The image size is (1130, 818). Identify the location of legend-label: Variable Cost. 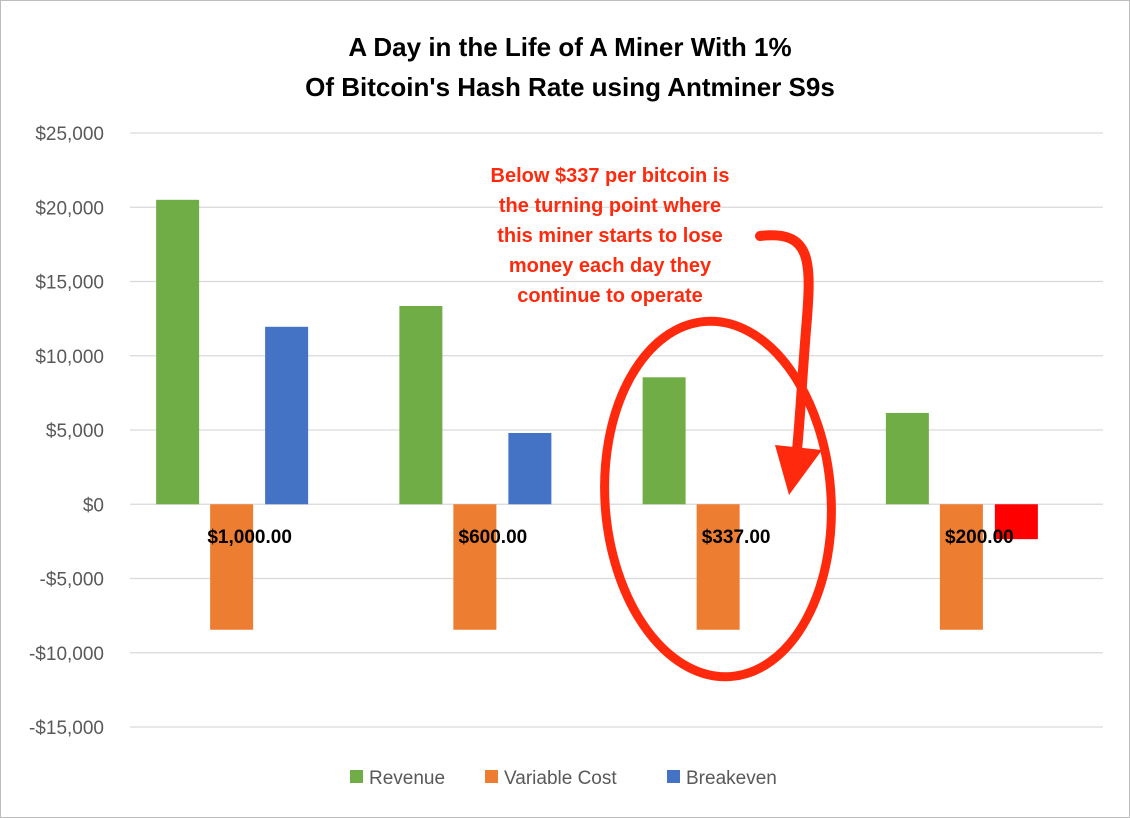
(560, 778).